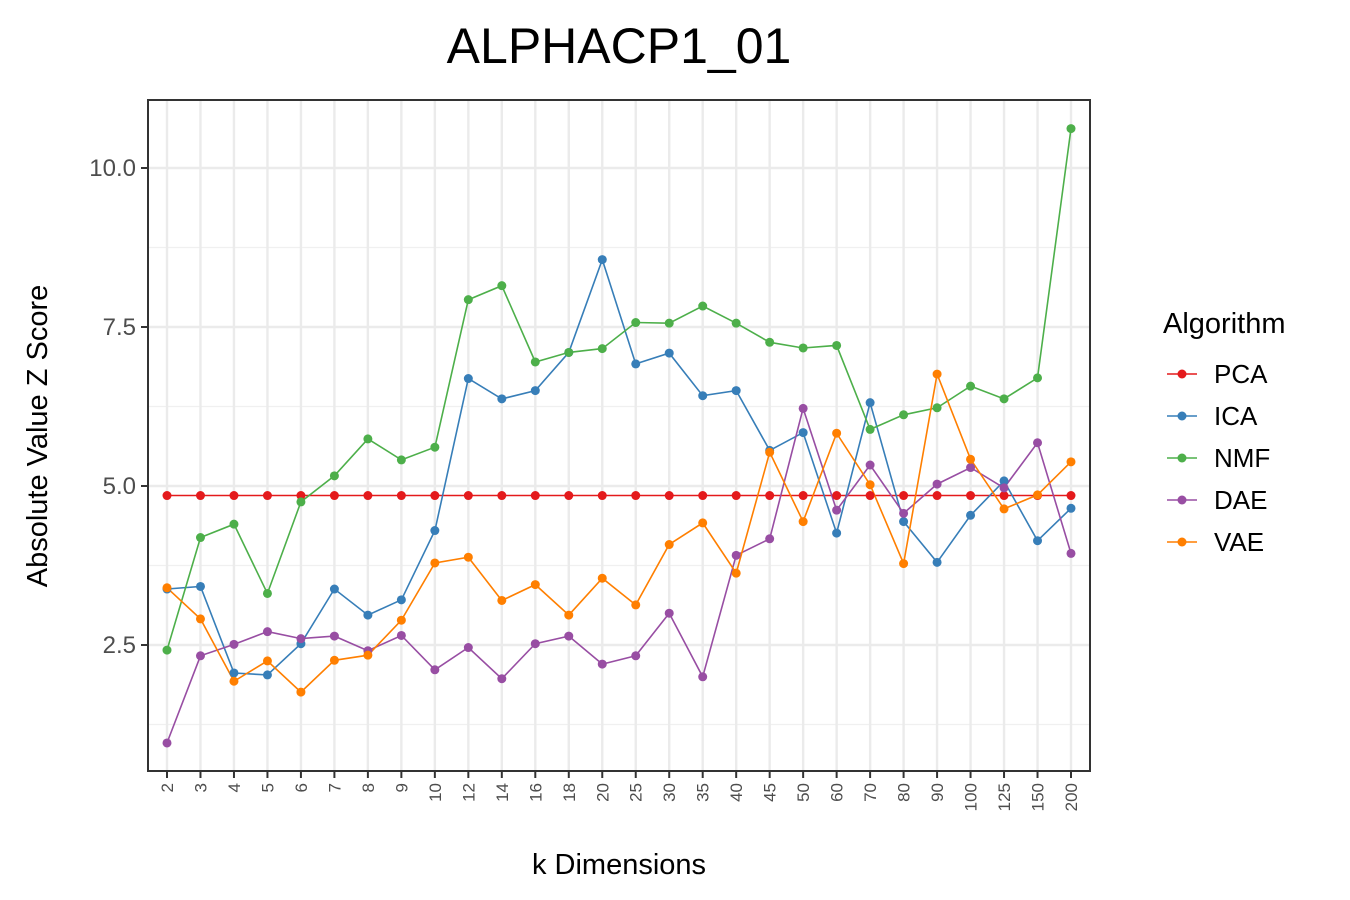  Describe the element at coordinates (1038, 797) in the screenshot. I see `x-tick-label: 150` at that location.